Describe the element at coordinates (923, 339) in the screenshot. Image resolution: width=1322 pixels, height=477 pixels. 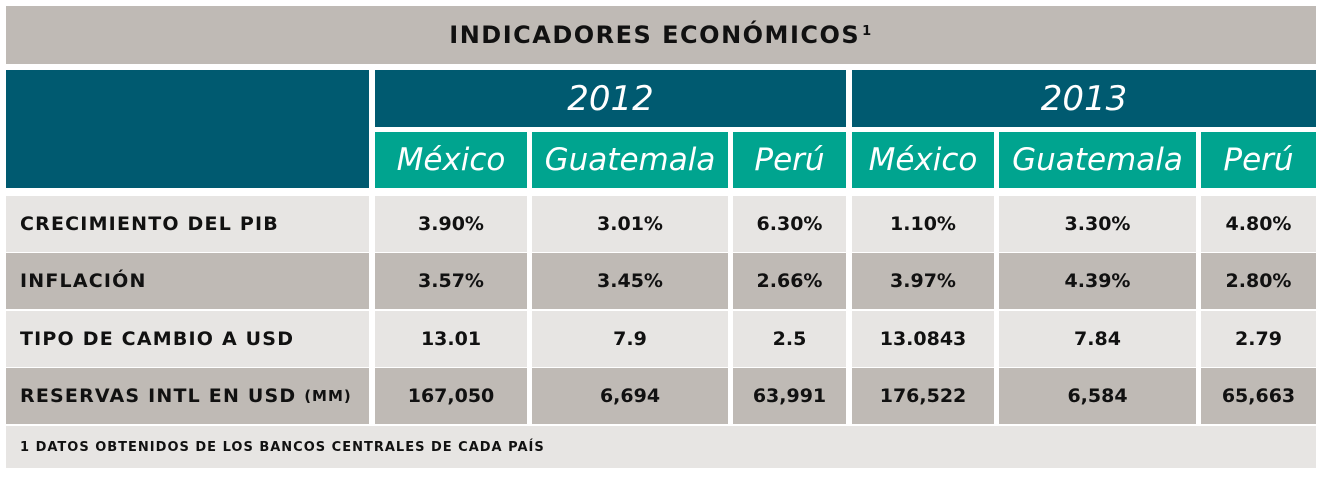
I see `table-cell: 13.0843` at that location.